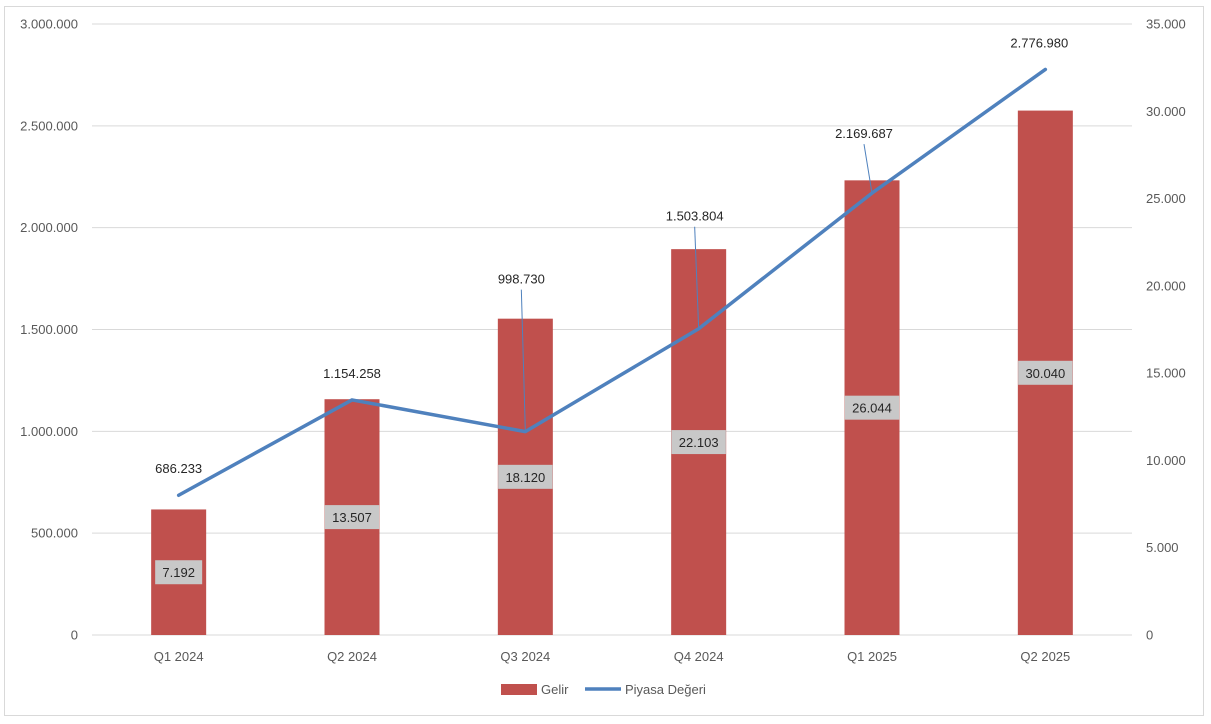 The height and width of the screenshot is (724, 1211). What do you see at coordinates (1166, 24) in the screenshot?
I see `y-right-tick-label: 35.000` at bounding box center [1166, 24].